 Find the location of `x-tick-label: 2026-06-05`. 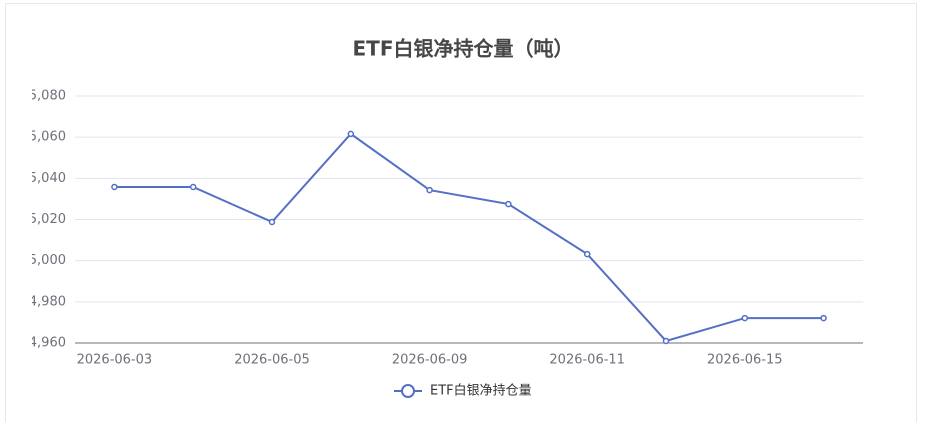

x-tick-label: 2026-06-05 is located at coordinates (272, 360).